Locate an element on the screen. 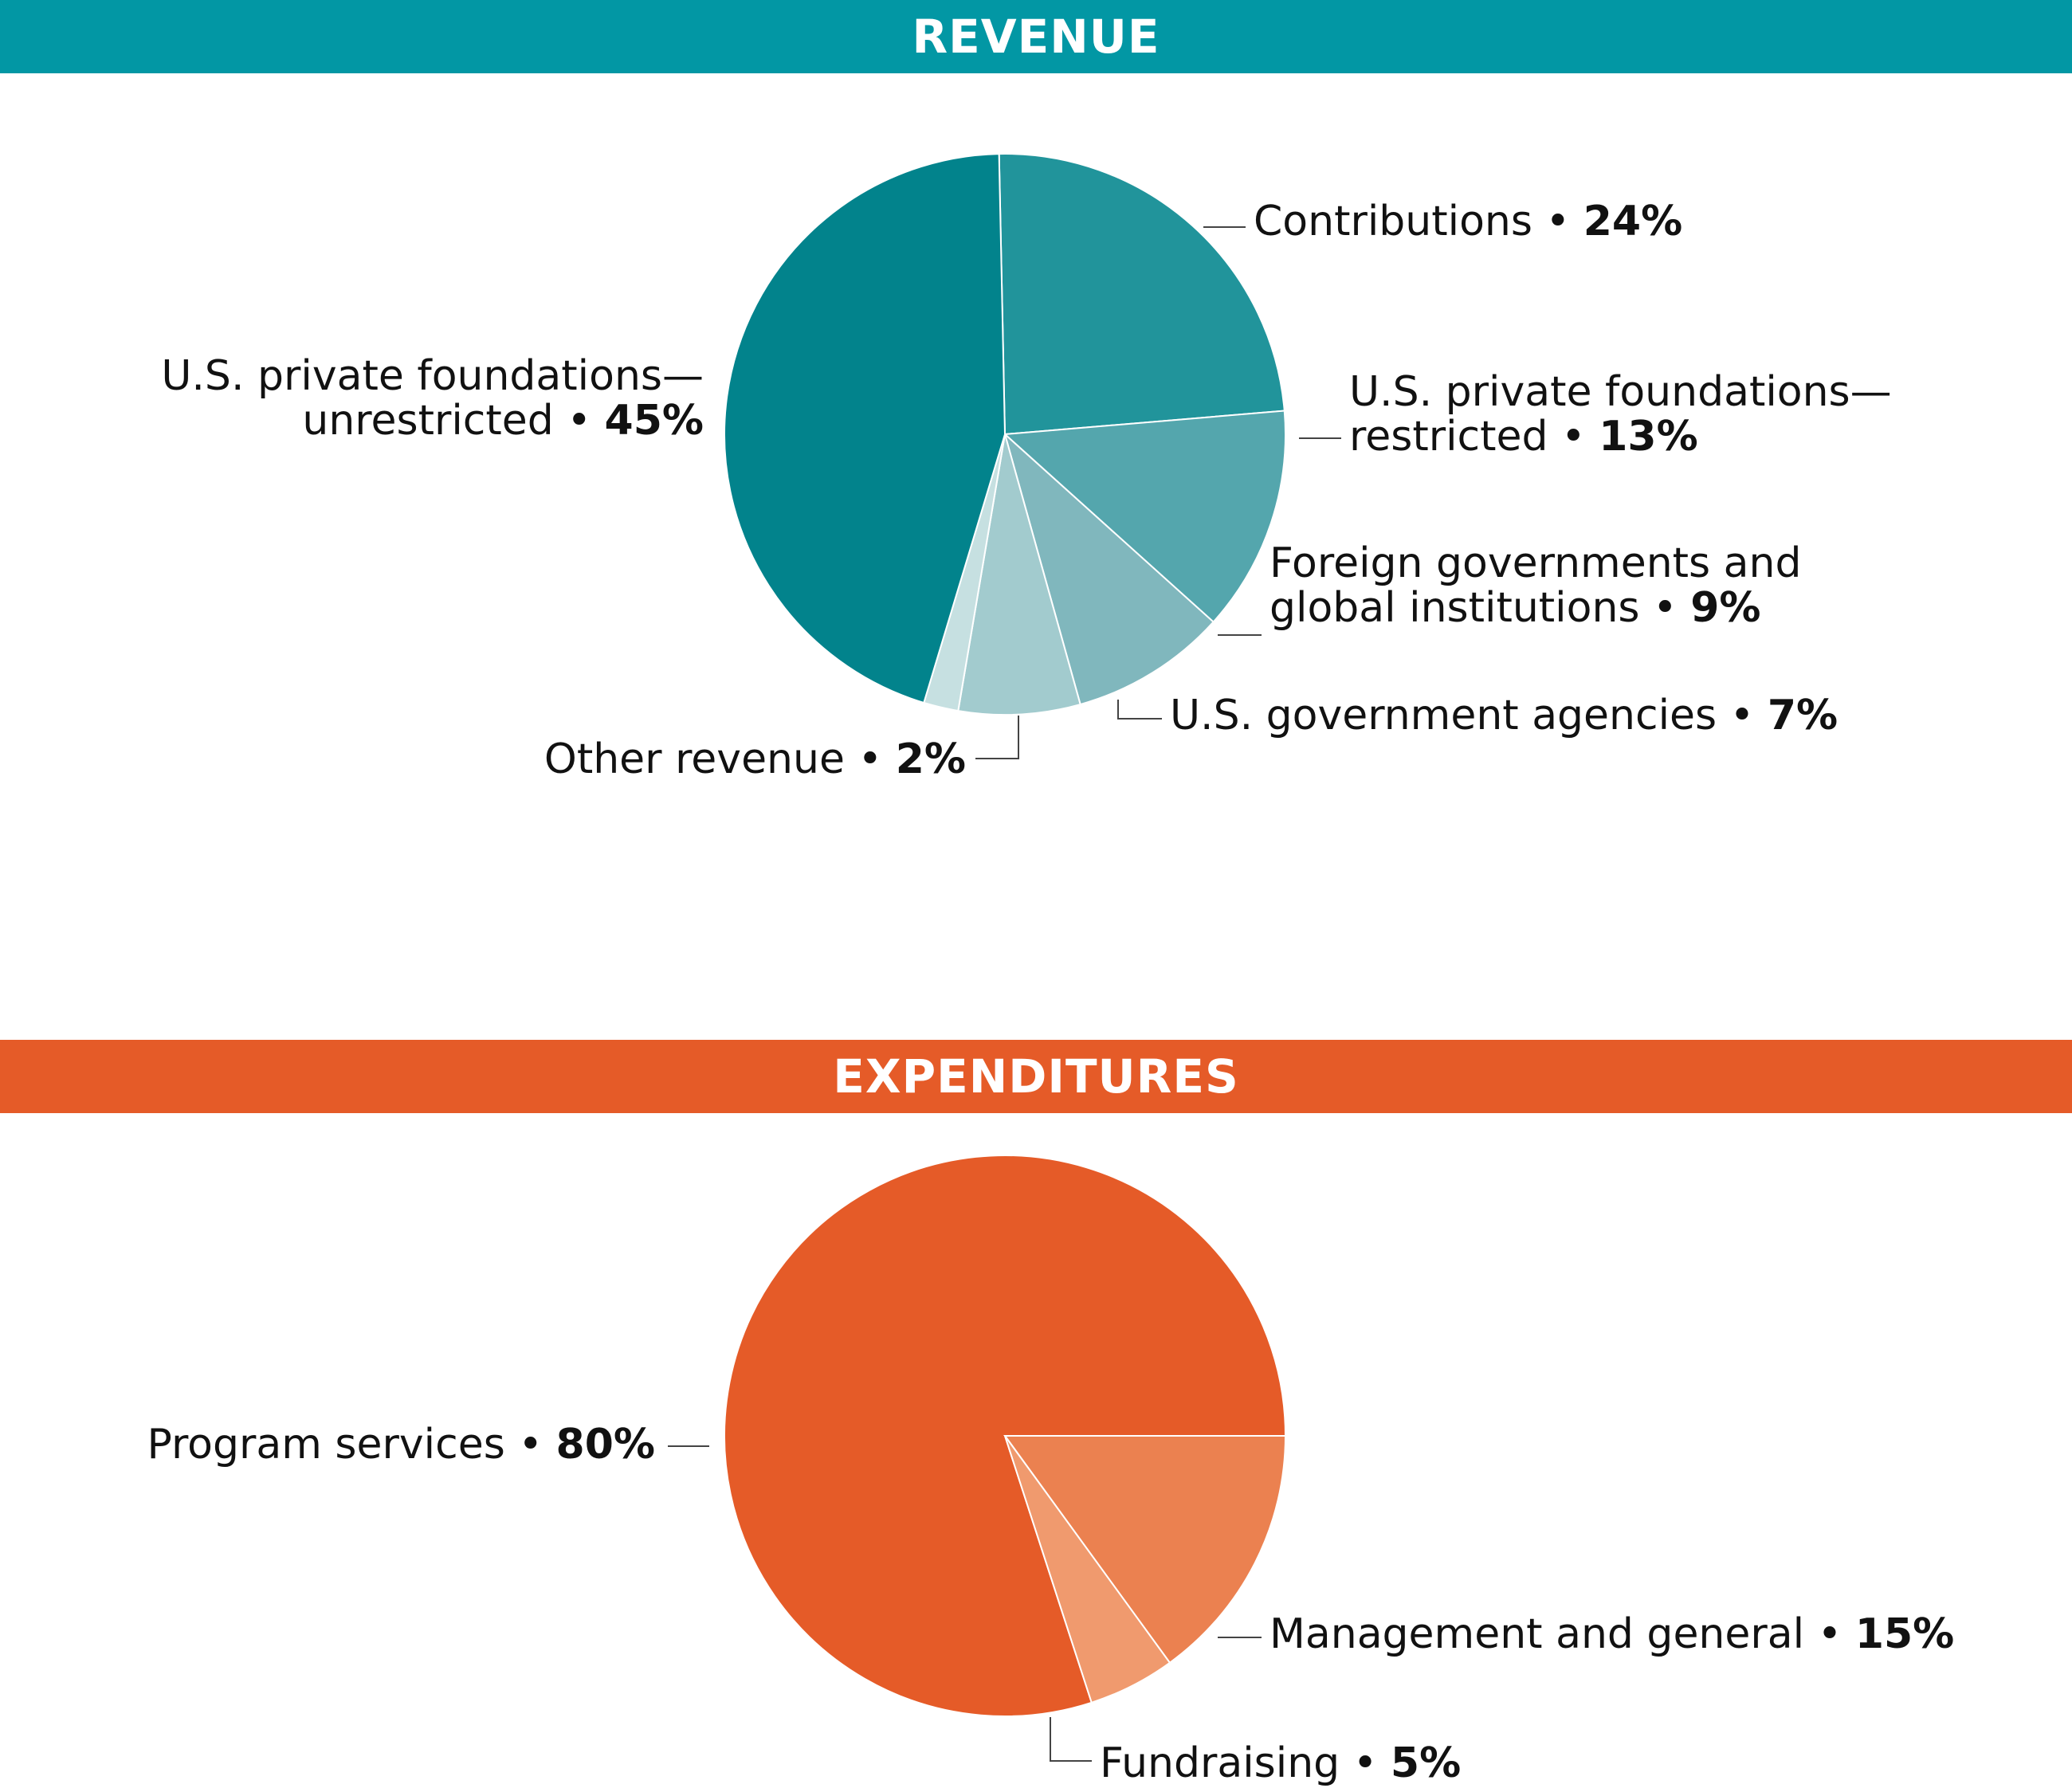 This screenshot has height=1792, width=2072. pie-slice-u-s-private-foundations-unrestricted is located at coordinates (865, 428).